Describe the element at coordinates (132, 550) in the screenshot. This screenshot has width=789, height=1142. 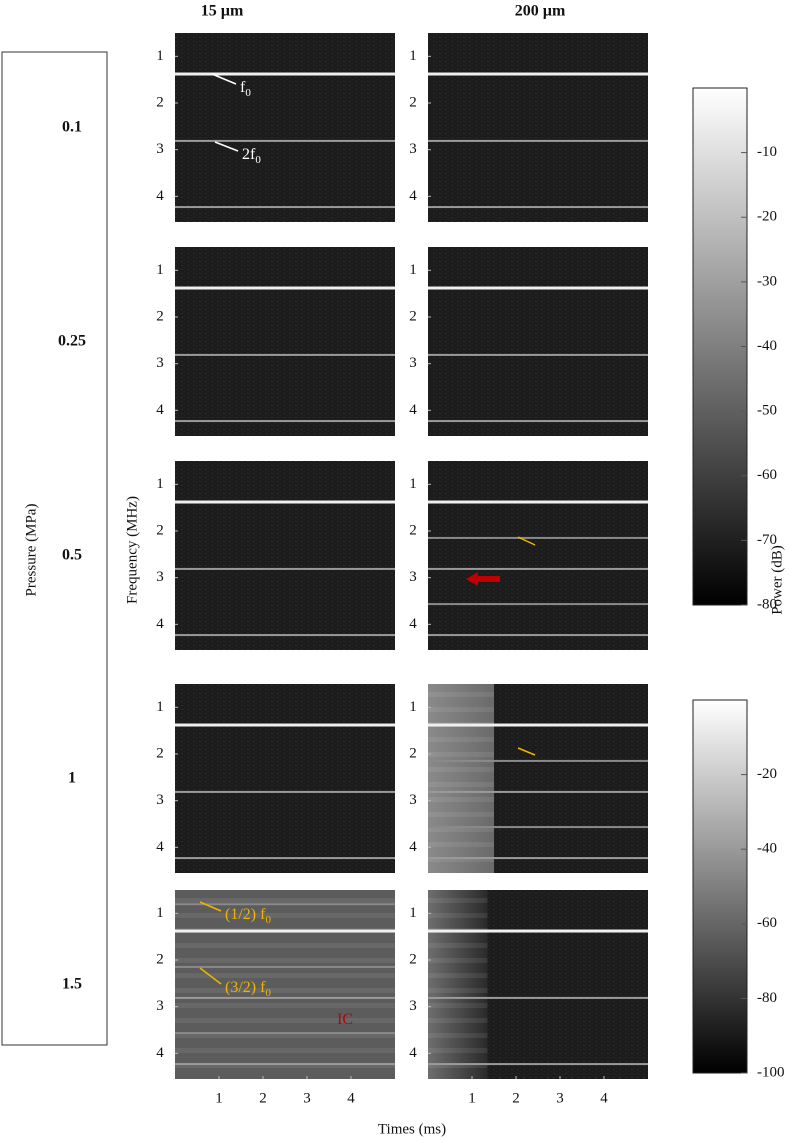
I see `y-axis-label: Frequency (MHz)` at that location.